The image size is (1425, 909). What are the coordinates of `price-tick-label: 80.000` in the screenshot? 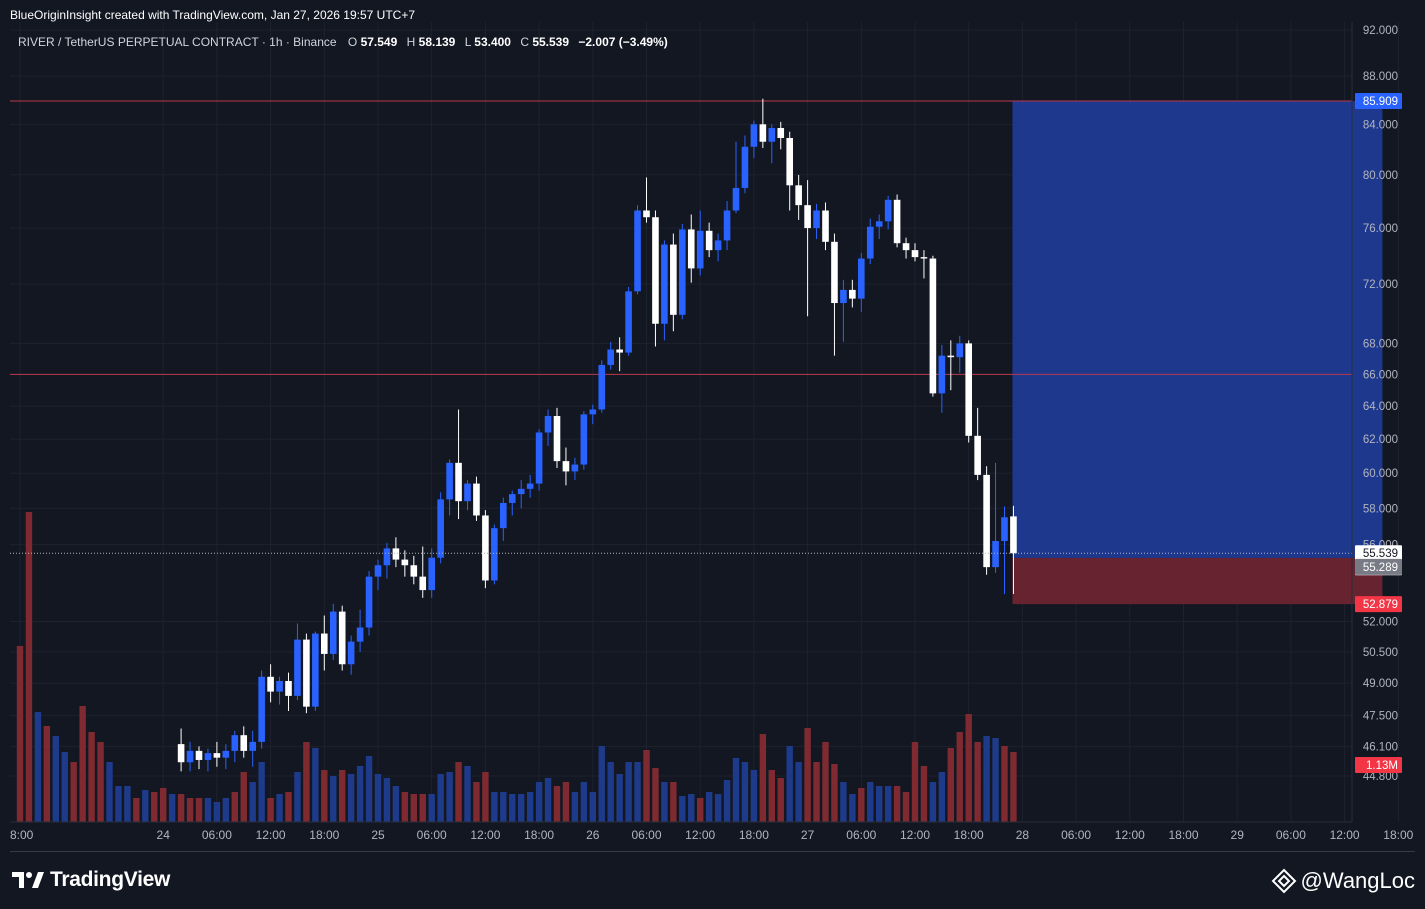 It's located at (1380, 176).